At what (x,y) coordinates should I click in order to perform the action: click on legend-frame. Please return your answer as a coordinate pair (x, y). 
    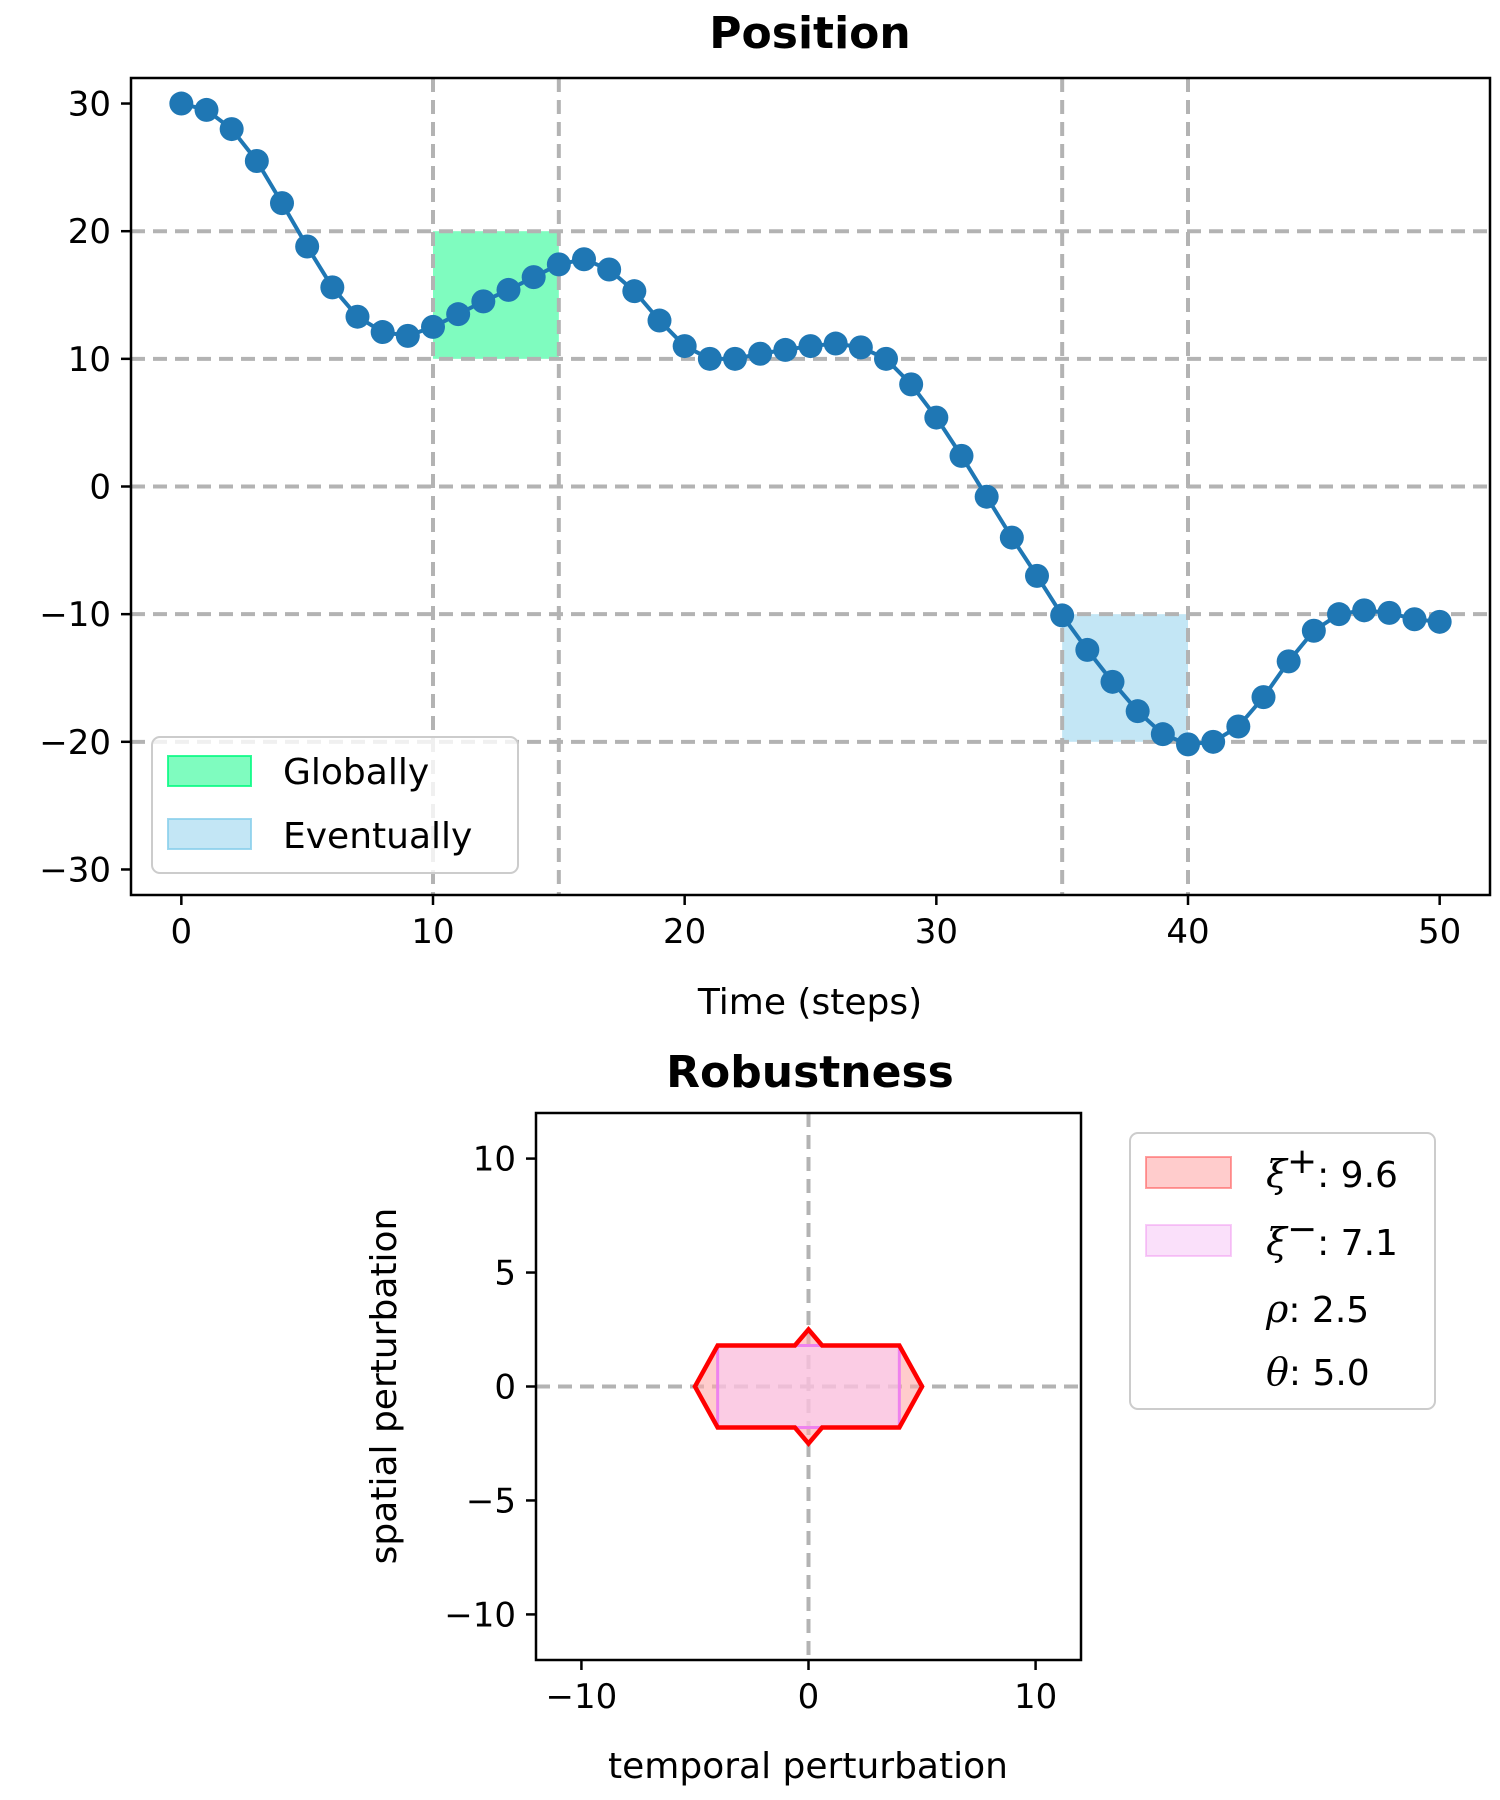
    Looking at the image, I should click on (1282, 1271).